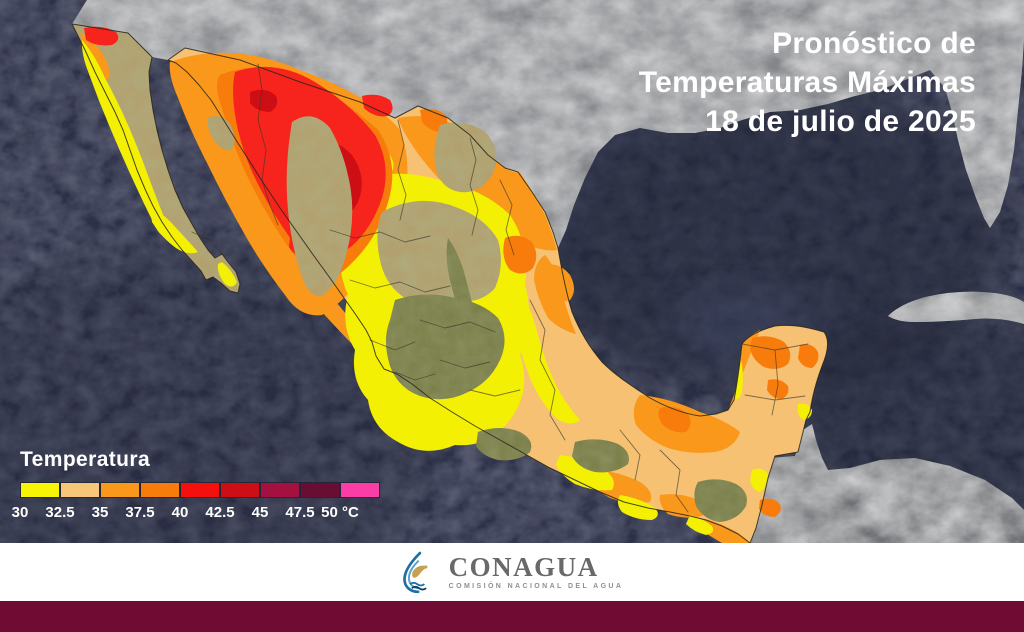 The height and width of the screenshot is (632, 1024). What do you see at coordinates (20, 512) in the screenshot?
I see `legend-tick: 30` at bounding box center [20, 512].